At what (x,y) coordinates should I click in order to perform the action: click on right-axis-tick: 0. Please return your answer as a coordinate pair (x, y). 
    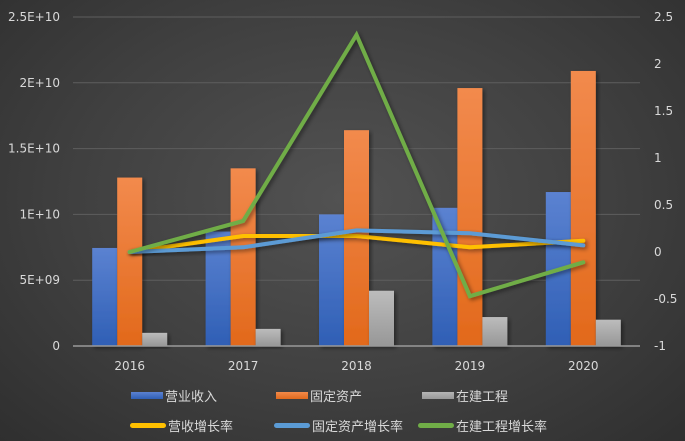
    Looking at the image, I should click on (658, 252).